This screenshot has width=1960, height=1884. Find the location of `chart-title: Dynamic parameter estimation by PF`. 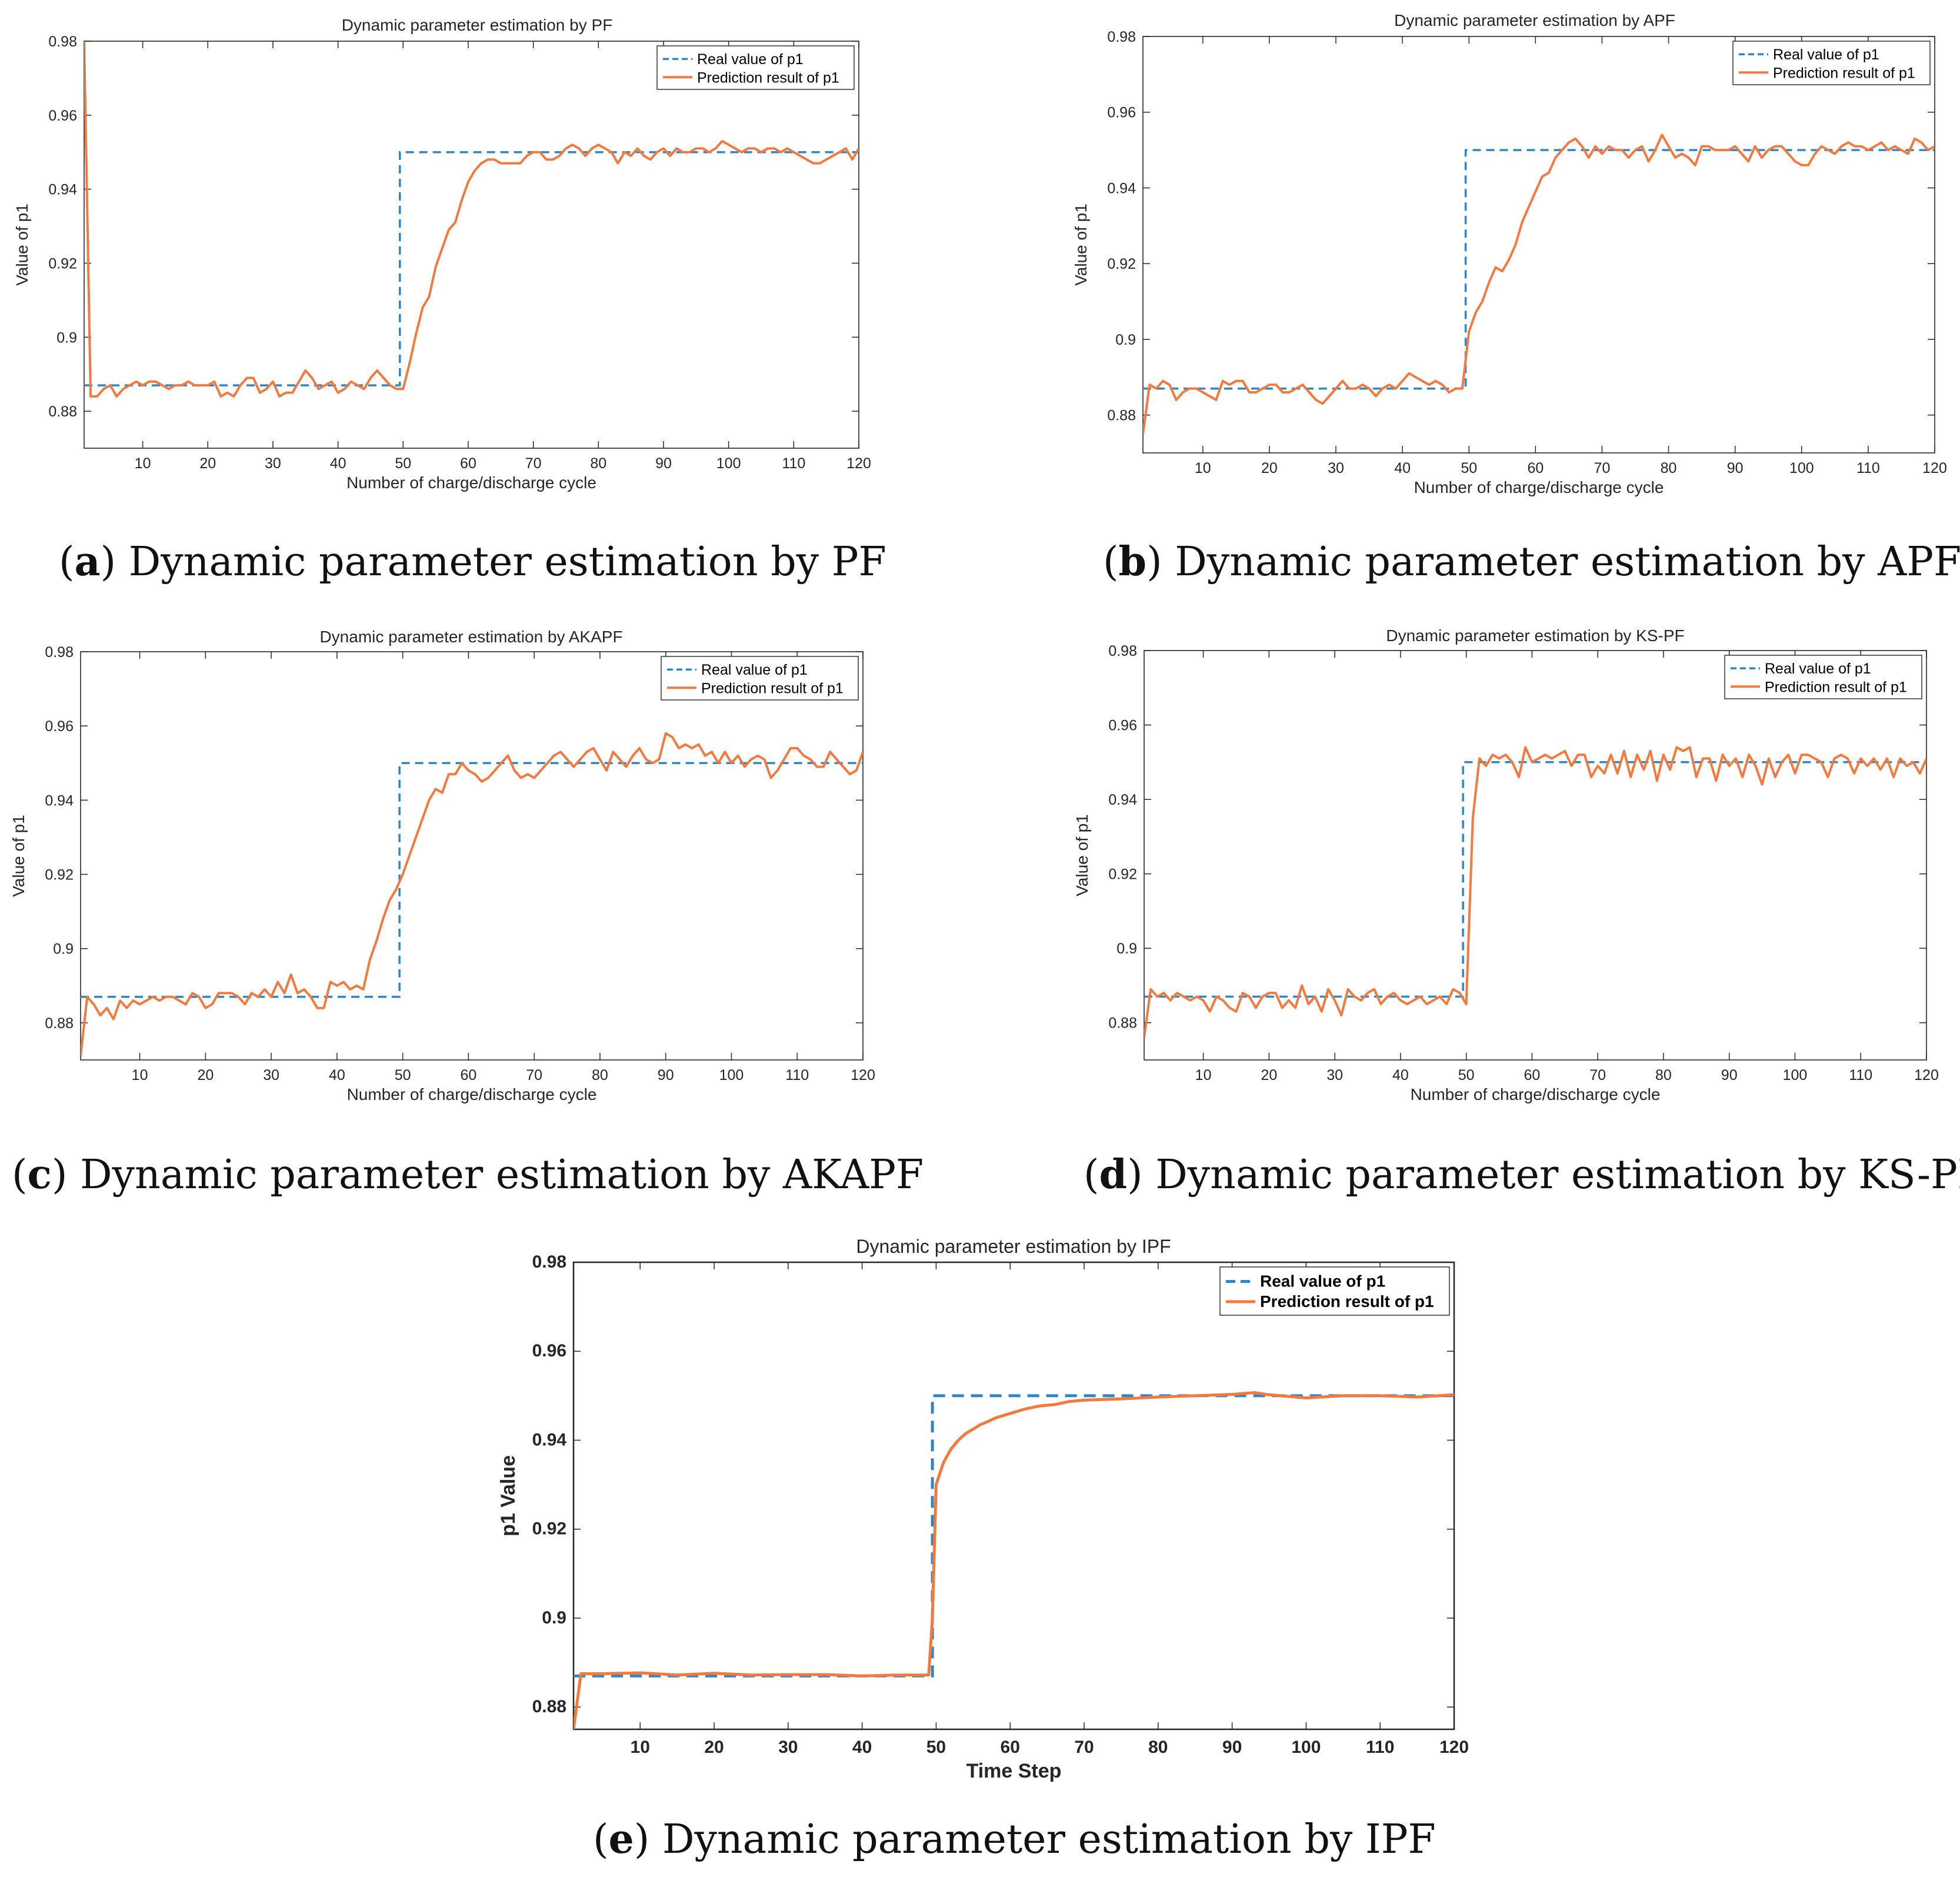

chart-title: Dynamic parameter estimation by PF is located at coordinates (477, 25).